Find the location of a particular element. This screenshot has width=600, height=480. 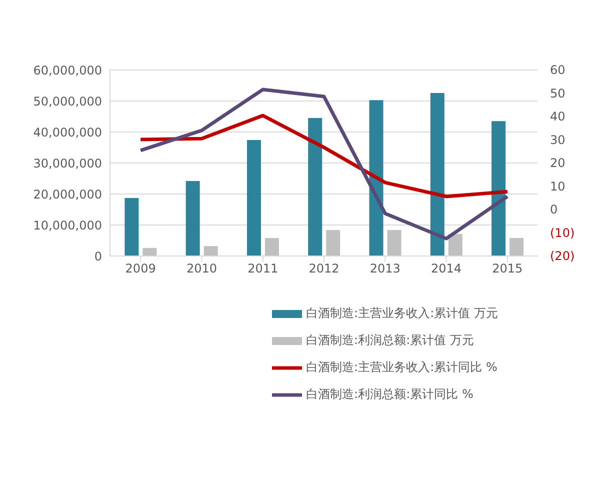

x-tick-label: 2011 is located at coordinates (263, 269).